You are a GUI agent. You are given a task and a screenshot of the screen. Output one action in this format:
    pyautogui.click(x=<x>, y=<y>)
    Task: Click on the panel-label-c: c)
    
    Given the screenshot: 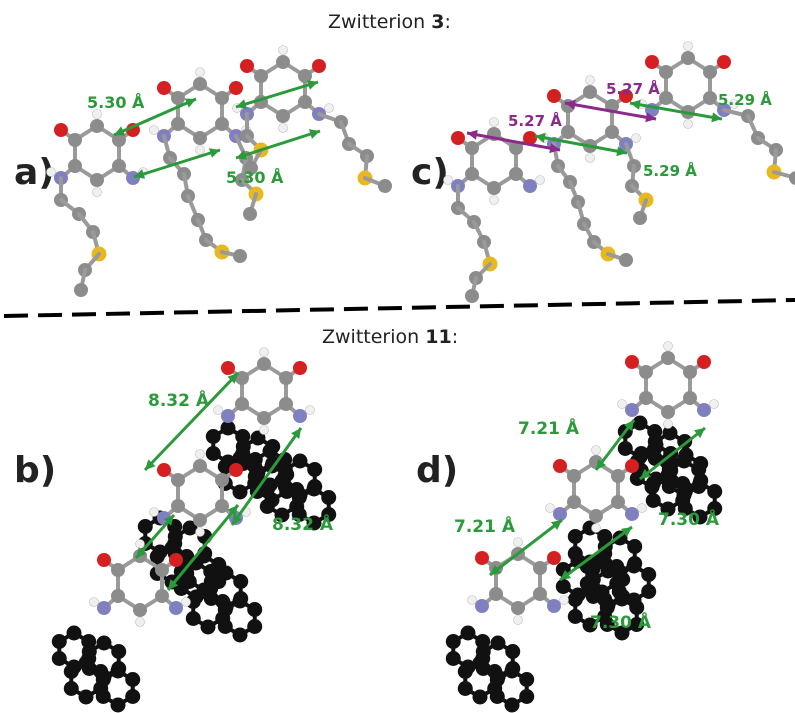 What is the action you would take?
    pyautogui.click(x=430, y=172)
    